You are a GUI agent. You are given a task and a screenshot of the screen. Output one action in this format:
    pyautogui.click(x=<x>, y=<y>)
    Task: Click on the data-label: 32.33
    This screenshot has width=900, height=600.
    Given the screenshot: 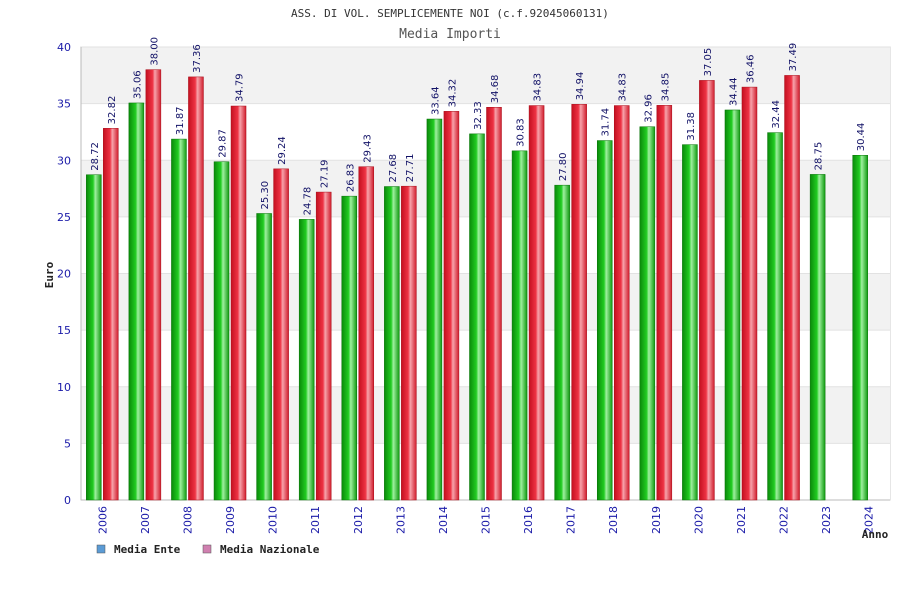 What is the action you would take?
    pyautogui.click(x=478, y=115)
    